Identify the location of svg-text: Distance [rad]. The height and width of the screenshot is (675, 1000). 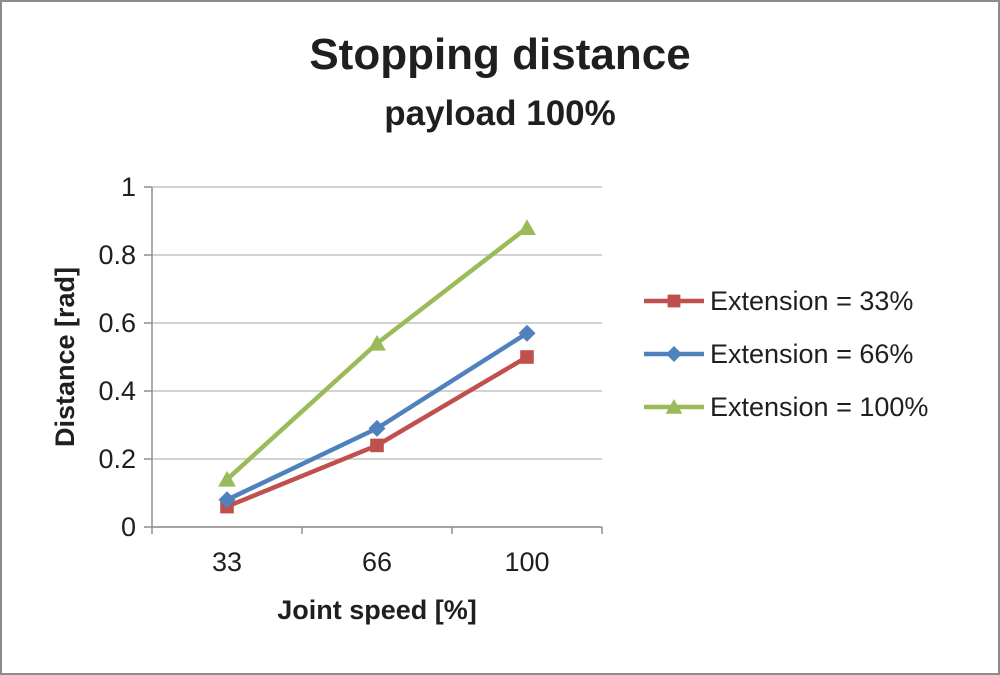
(65, 357).